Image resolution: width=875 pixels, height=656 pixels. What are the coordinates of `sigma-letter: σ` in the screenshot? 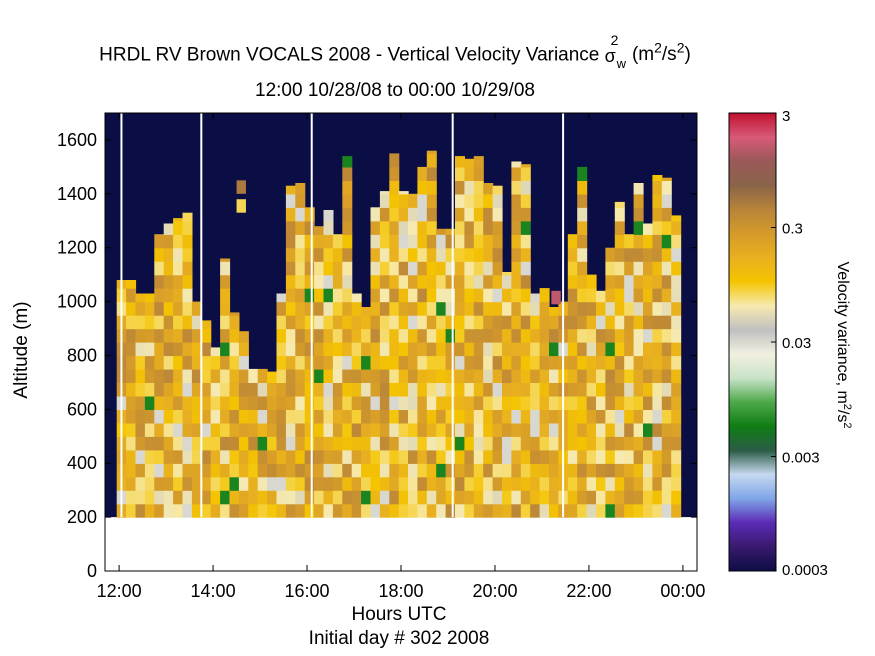 It's located at (610, 56).